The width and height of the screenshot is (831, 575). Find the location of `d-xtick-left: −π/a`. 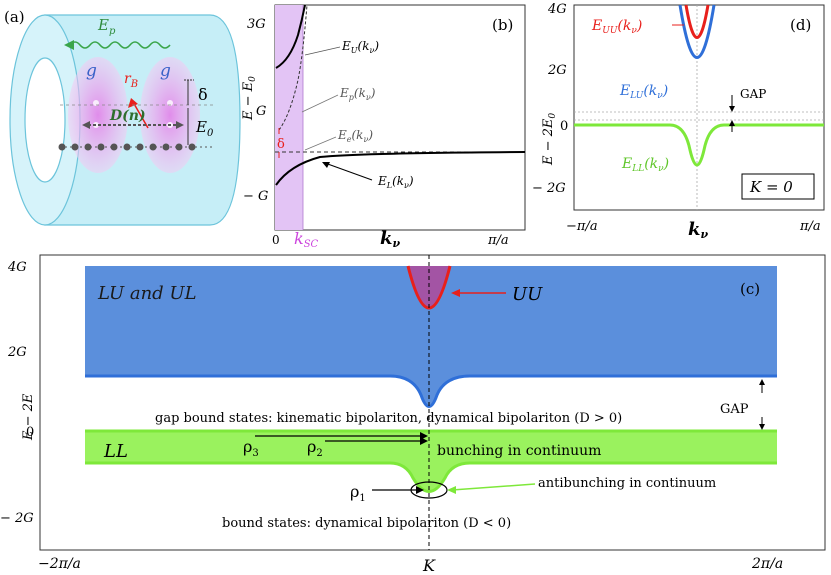

d-xtick-left: −π/a is located at coordinates (582, 226).